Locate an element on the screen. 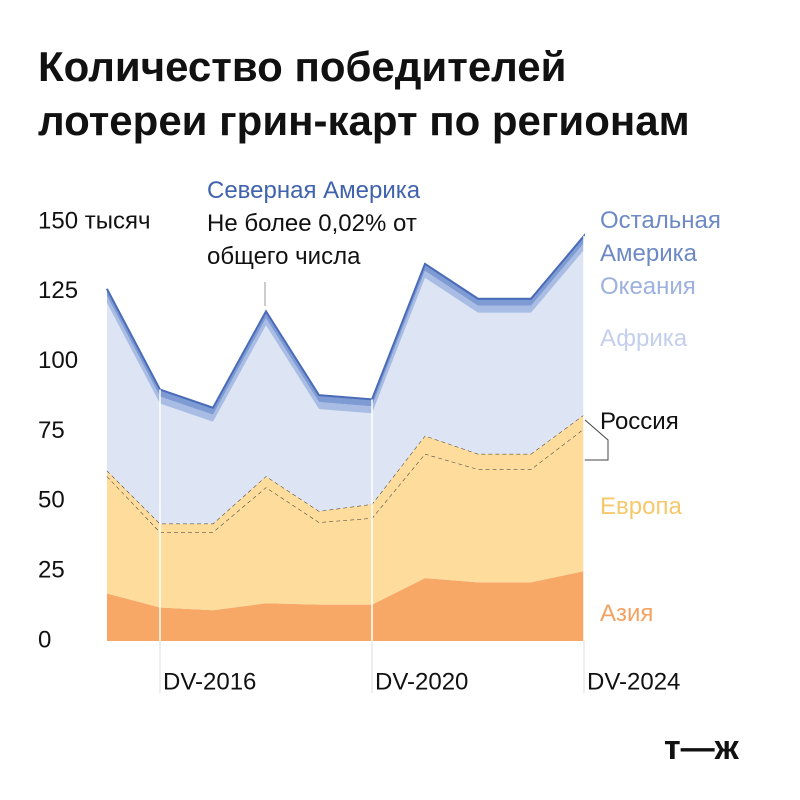  legend-label: Северная Америка is located at coordinates (314, 190).